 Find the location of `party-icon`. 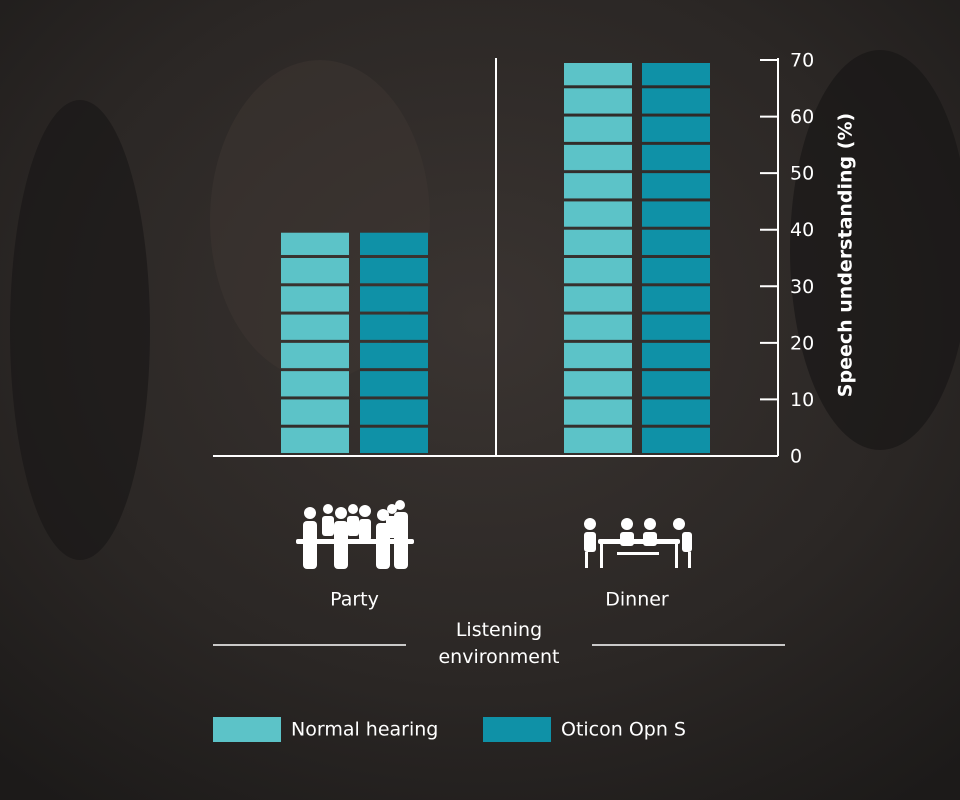

party-icon is located at coordinates (355, 534).